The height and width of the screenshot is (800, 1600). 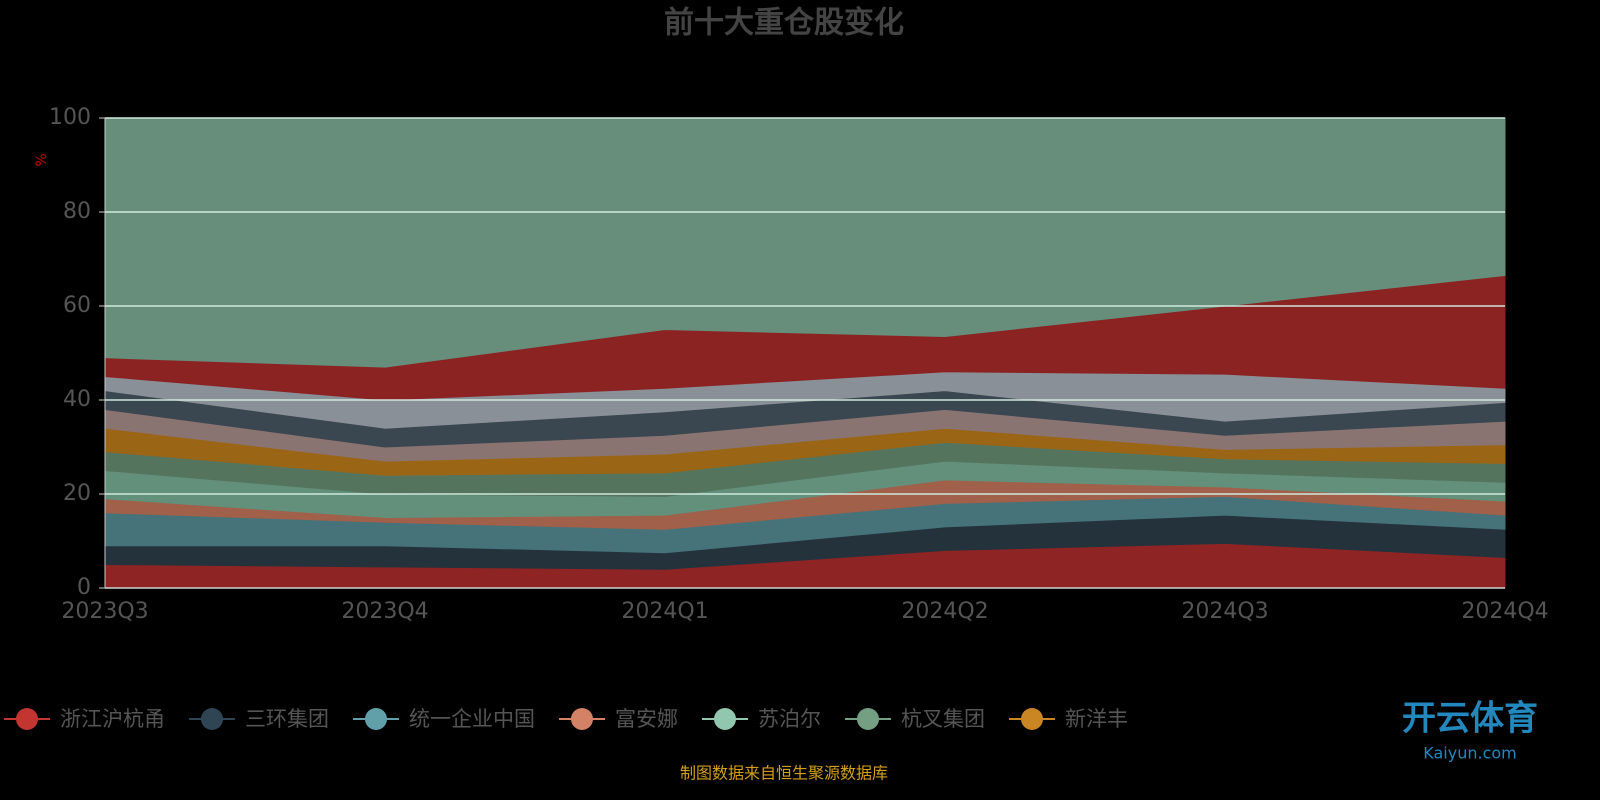 What do you see at coordinates (1469, 753) in the screenshot?
I see `watermark: Kaiyun.com` at bounding box center [1469, 753].